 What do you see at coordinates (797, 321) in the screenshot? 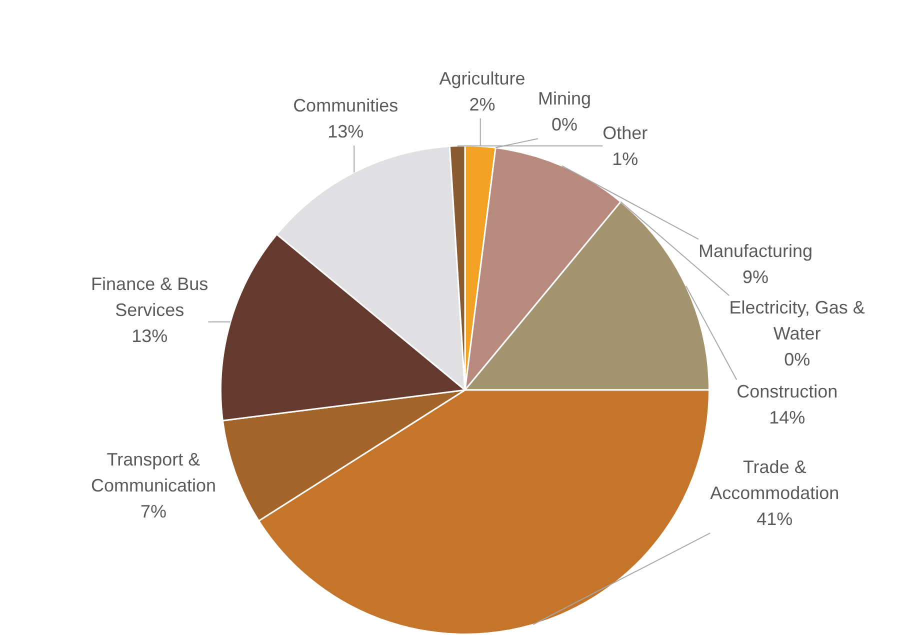
I see `category-label: Electricity, Gas & Water` at bounding box center [797, 321].